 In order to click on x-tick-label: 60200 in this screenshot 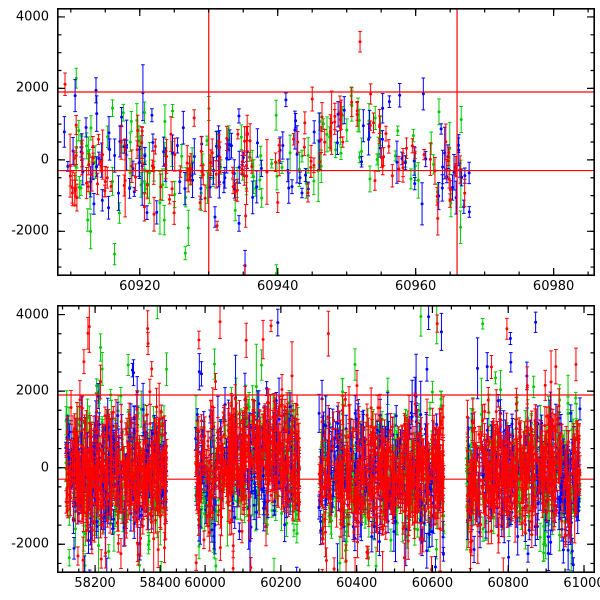, I will do `click(281, 583)`.